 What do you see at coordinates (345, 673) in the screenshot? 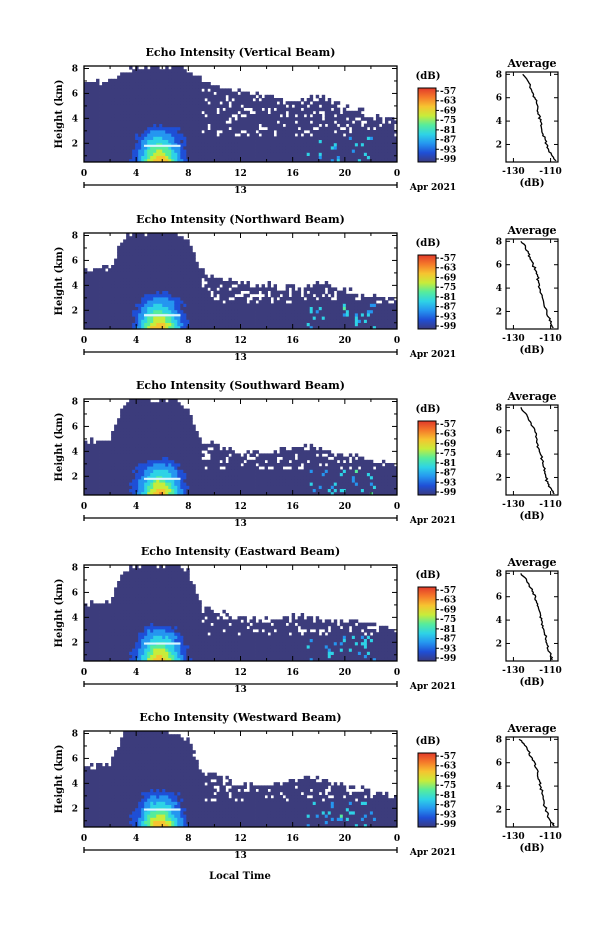
I see `x-tick-label: 20` at bounding box center [345, 673].